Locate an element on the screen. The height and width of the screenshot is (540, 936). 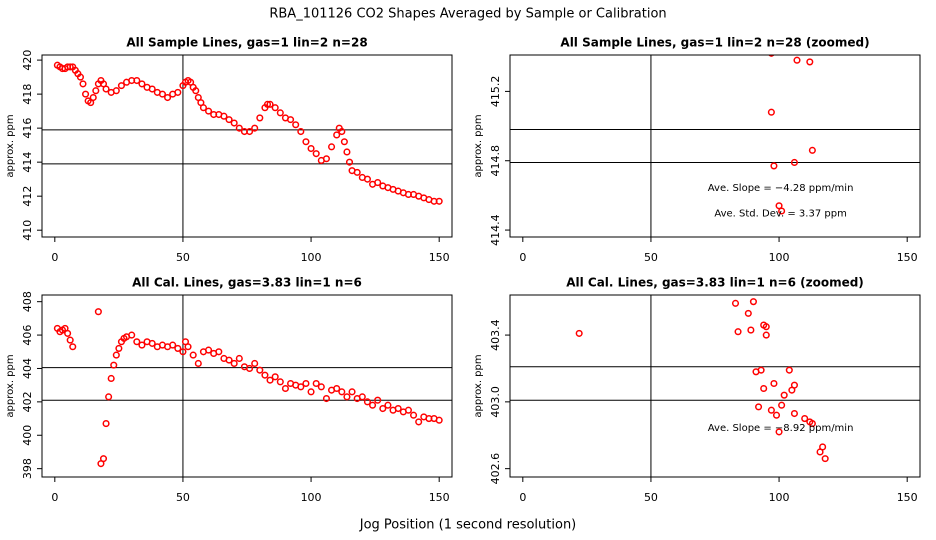
x-tick-label: 150 is located at coordinates (907, 257).